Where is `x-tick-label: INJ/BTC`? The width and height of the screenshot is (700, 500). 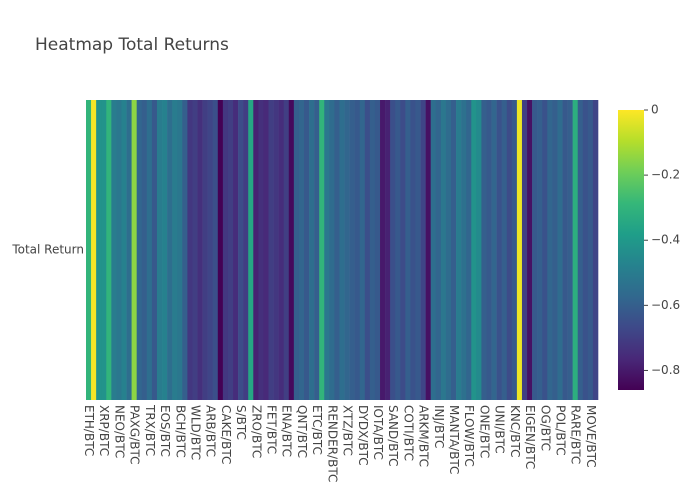 x-tick-label: INJ/BTC is located at coordinates (439, 426).